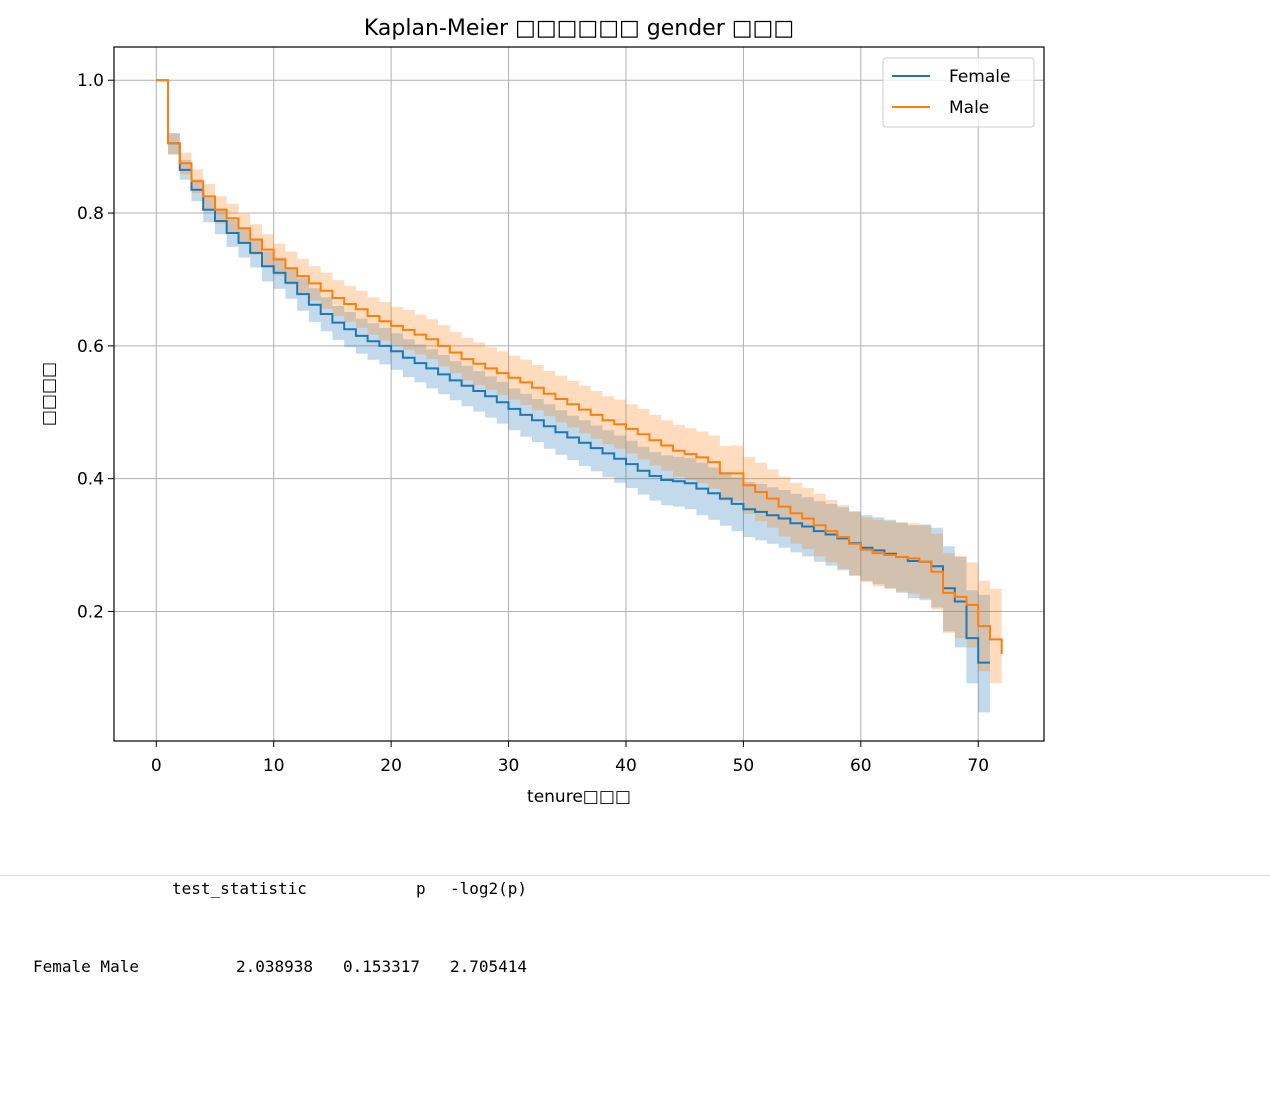 The image size is (1270, 1110). What do you see at coordinates (509, 766) in the screenshot?
I see `x-tick-label: 30` at bounding box center [509, 766].